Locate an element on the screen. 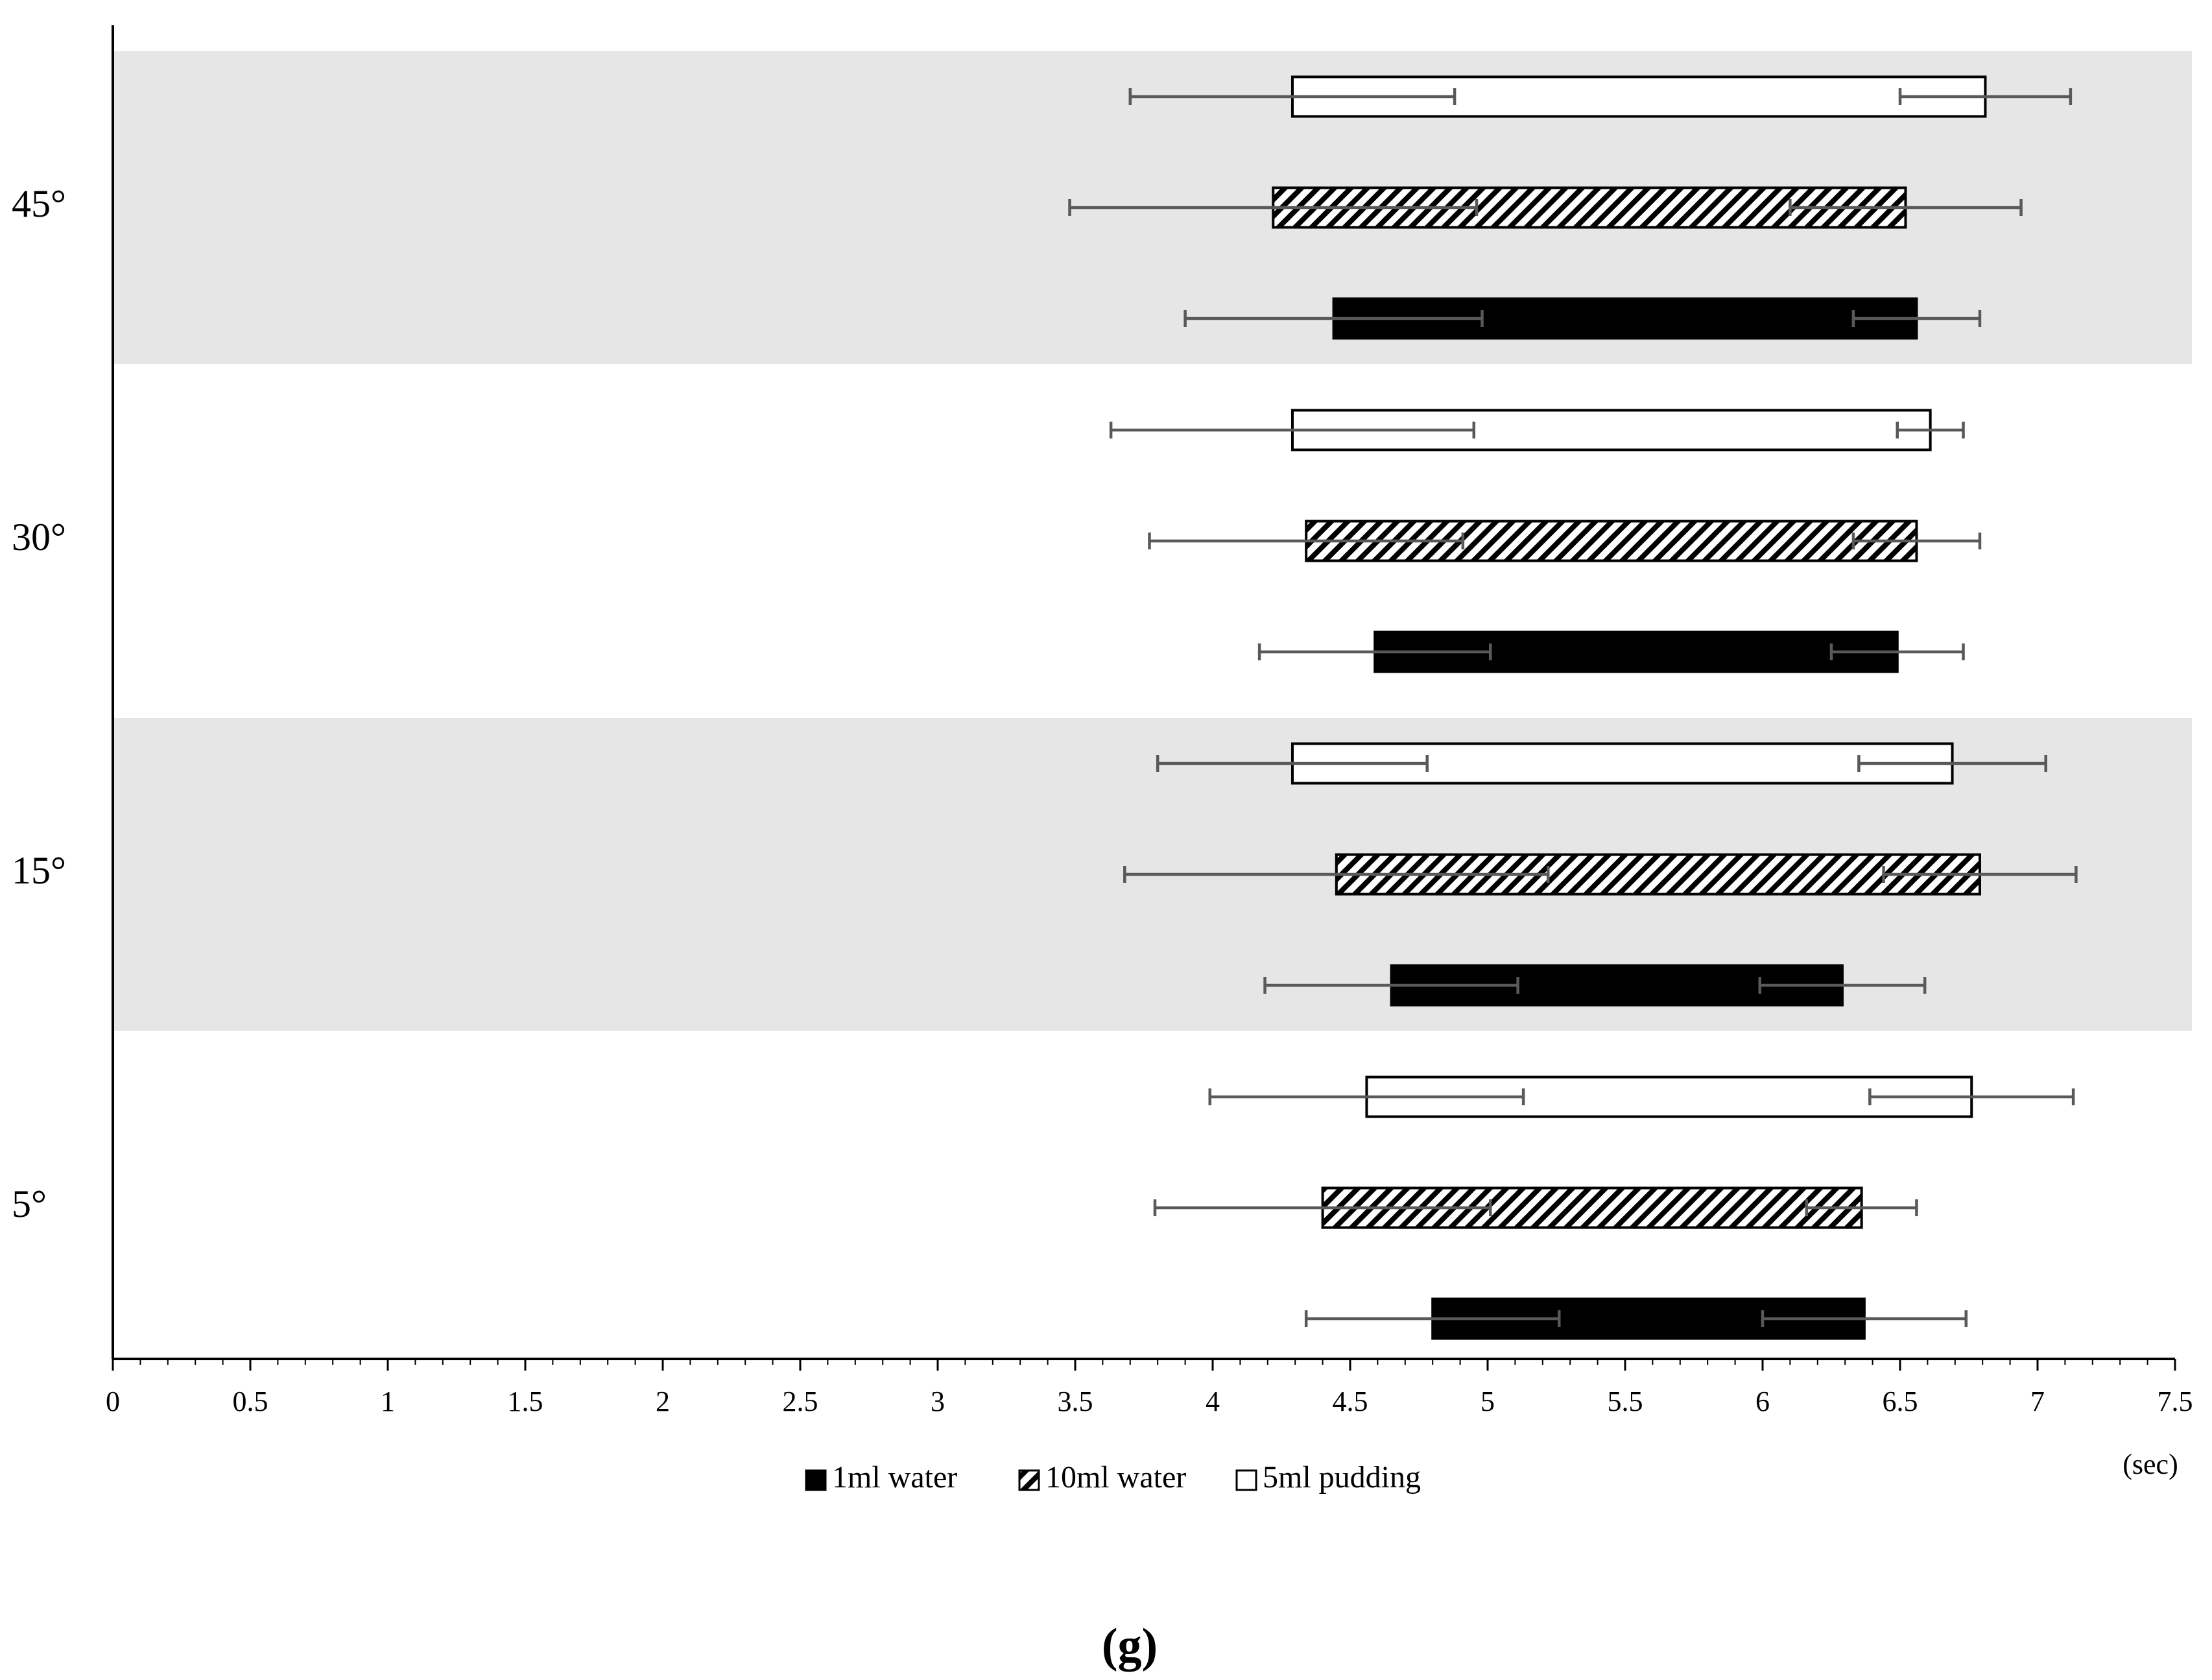 The height and width of the screenshot is (1680, 2212). y-tick-label: 30° is located at coordinates (39, 537).